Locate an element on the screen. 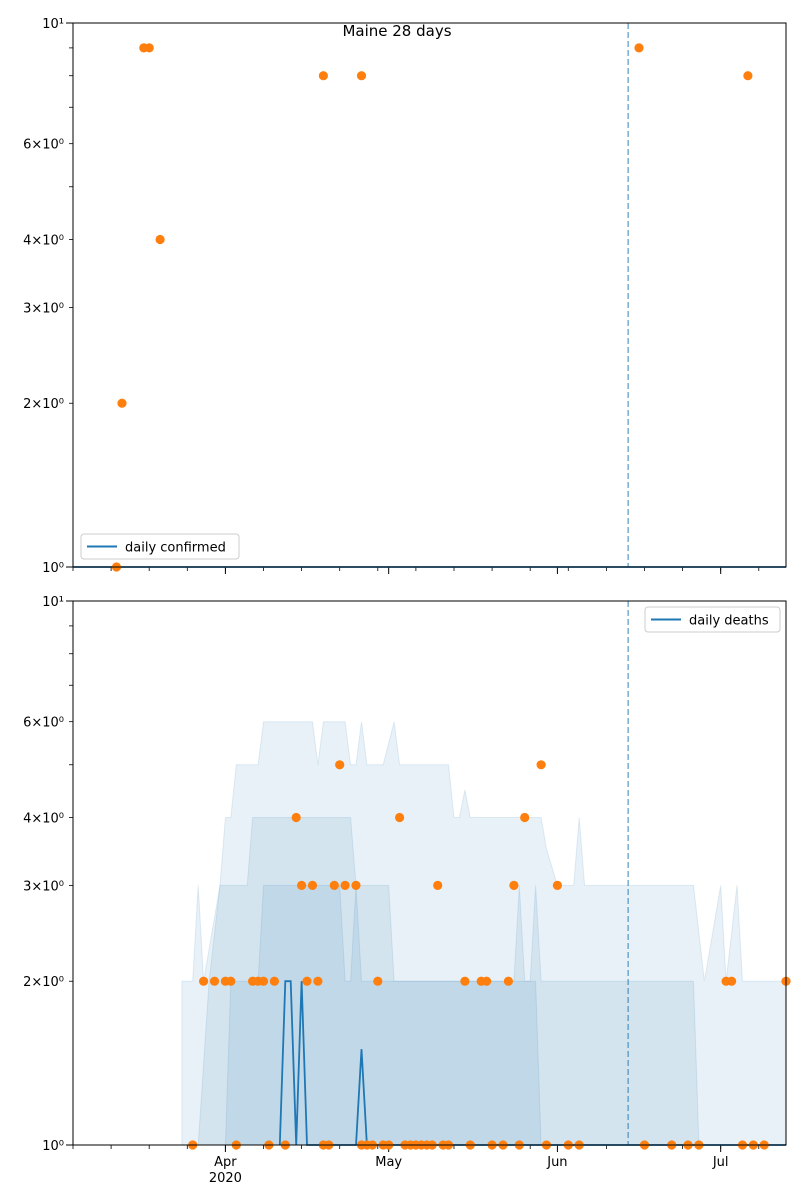 This screenshot has height=1200, width=800. x-tick-sublabel-year: 2020 is located at coordinates (225, 1178).